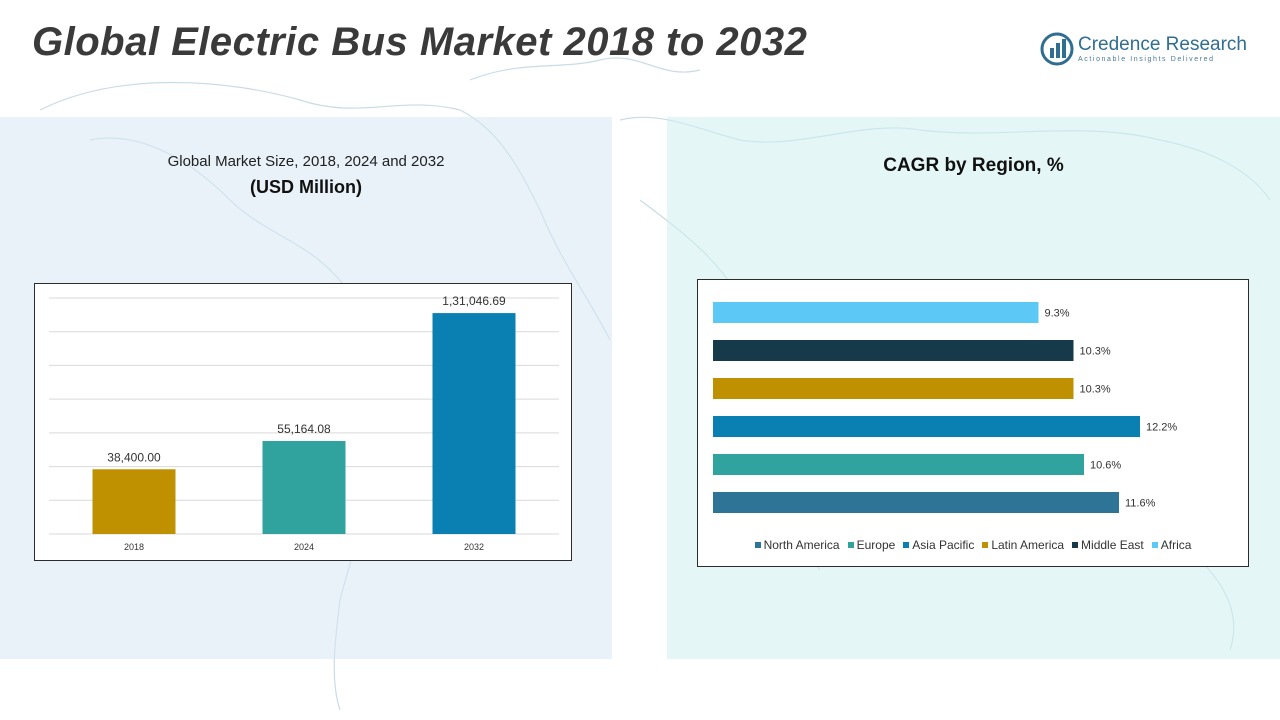 The height and width of the screenshot is (720, 1280). Describe the element at coordinates (1057, 314) in the screenshot. I see `hbar-value-label: 9.3%` at that location.